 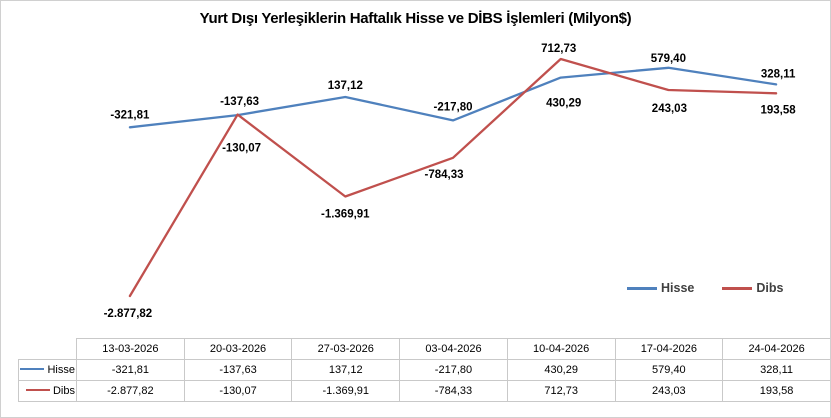 What do you see at coordinates (642, 288) in the screenshot?
I see `hisse-line-swatch` at bounding box center [642, 288].